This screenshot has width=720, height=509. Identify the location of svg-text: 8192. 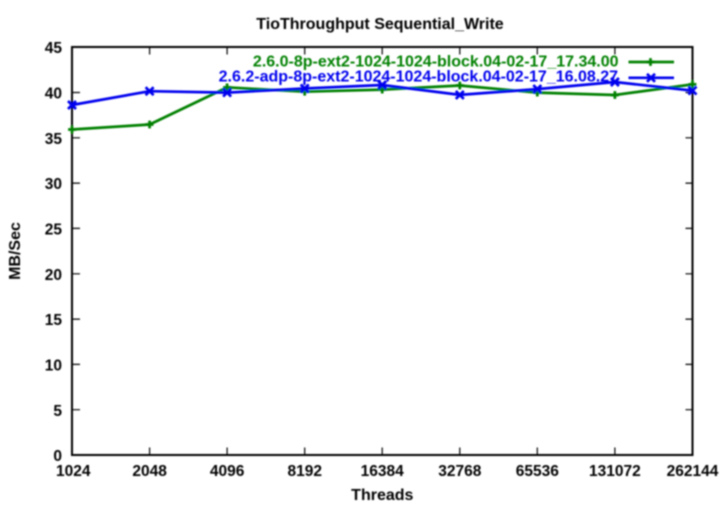
(304, 471).